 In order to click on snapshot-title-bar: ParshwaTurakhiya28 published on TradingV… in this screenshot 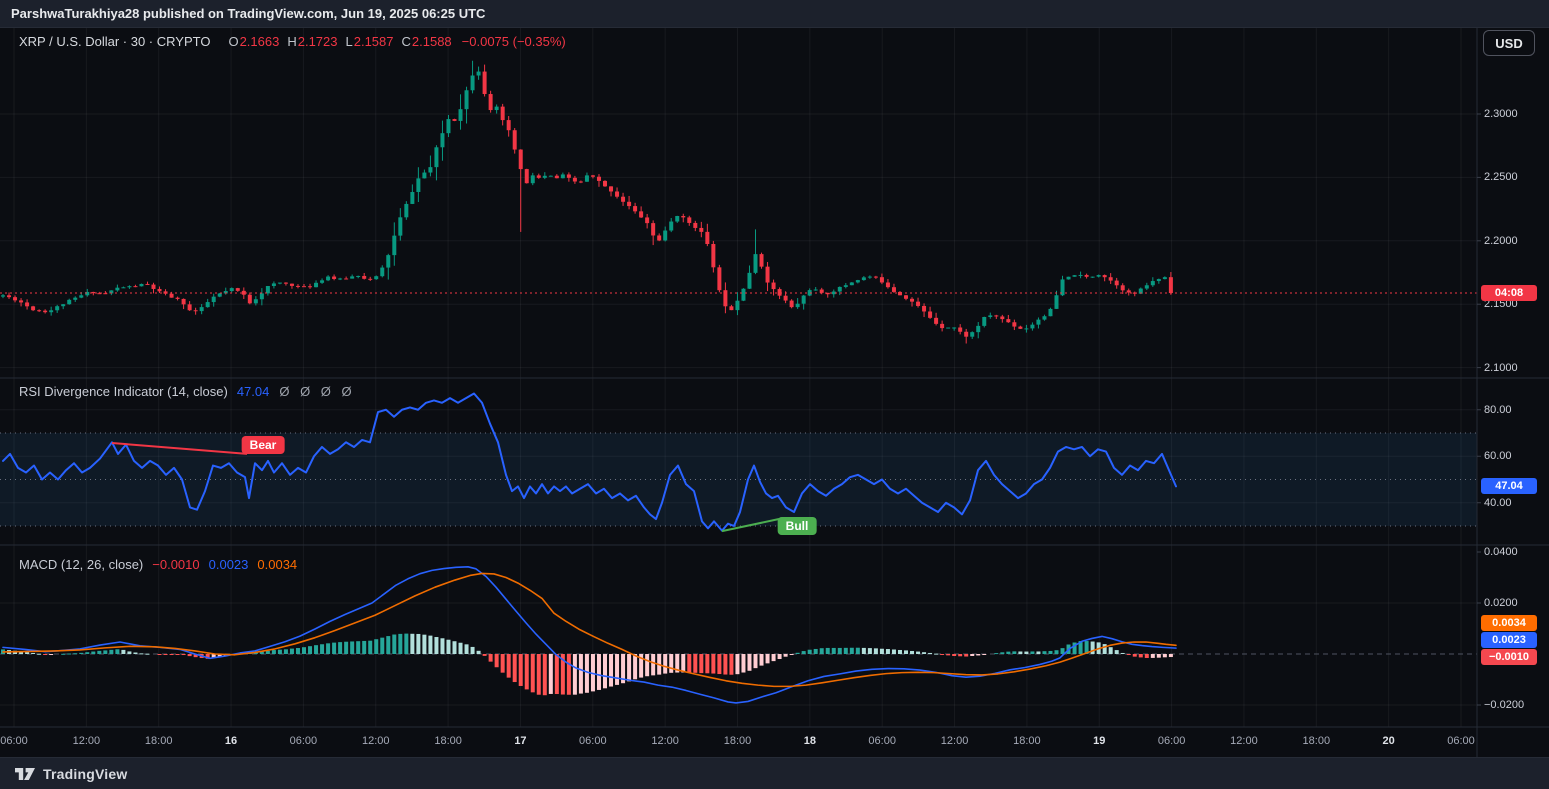, I will do `click(774, 14)`.